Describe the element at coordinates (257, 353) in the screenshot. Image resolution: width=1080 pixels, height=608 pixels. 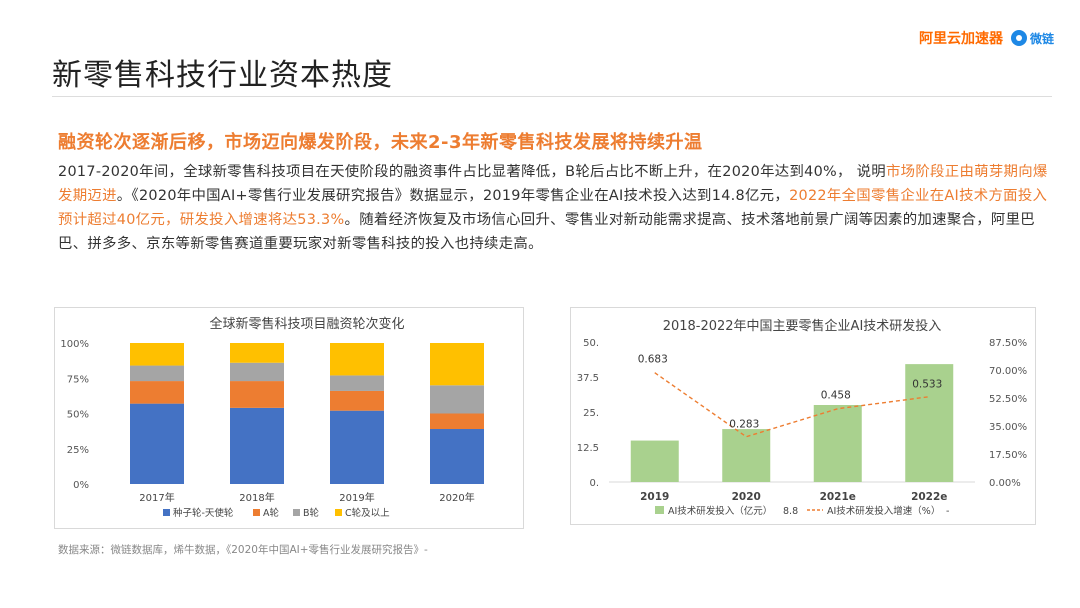
I see `bar-4-2018年` at that location.